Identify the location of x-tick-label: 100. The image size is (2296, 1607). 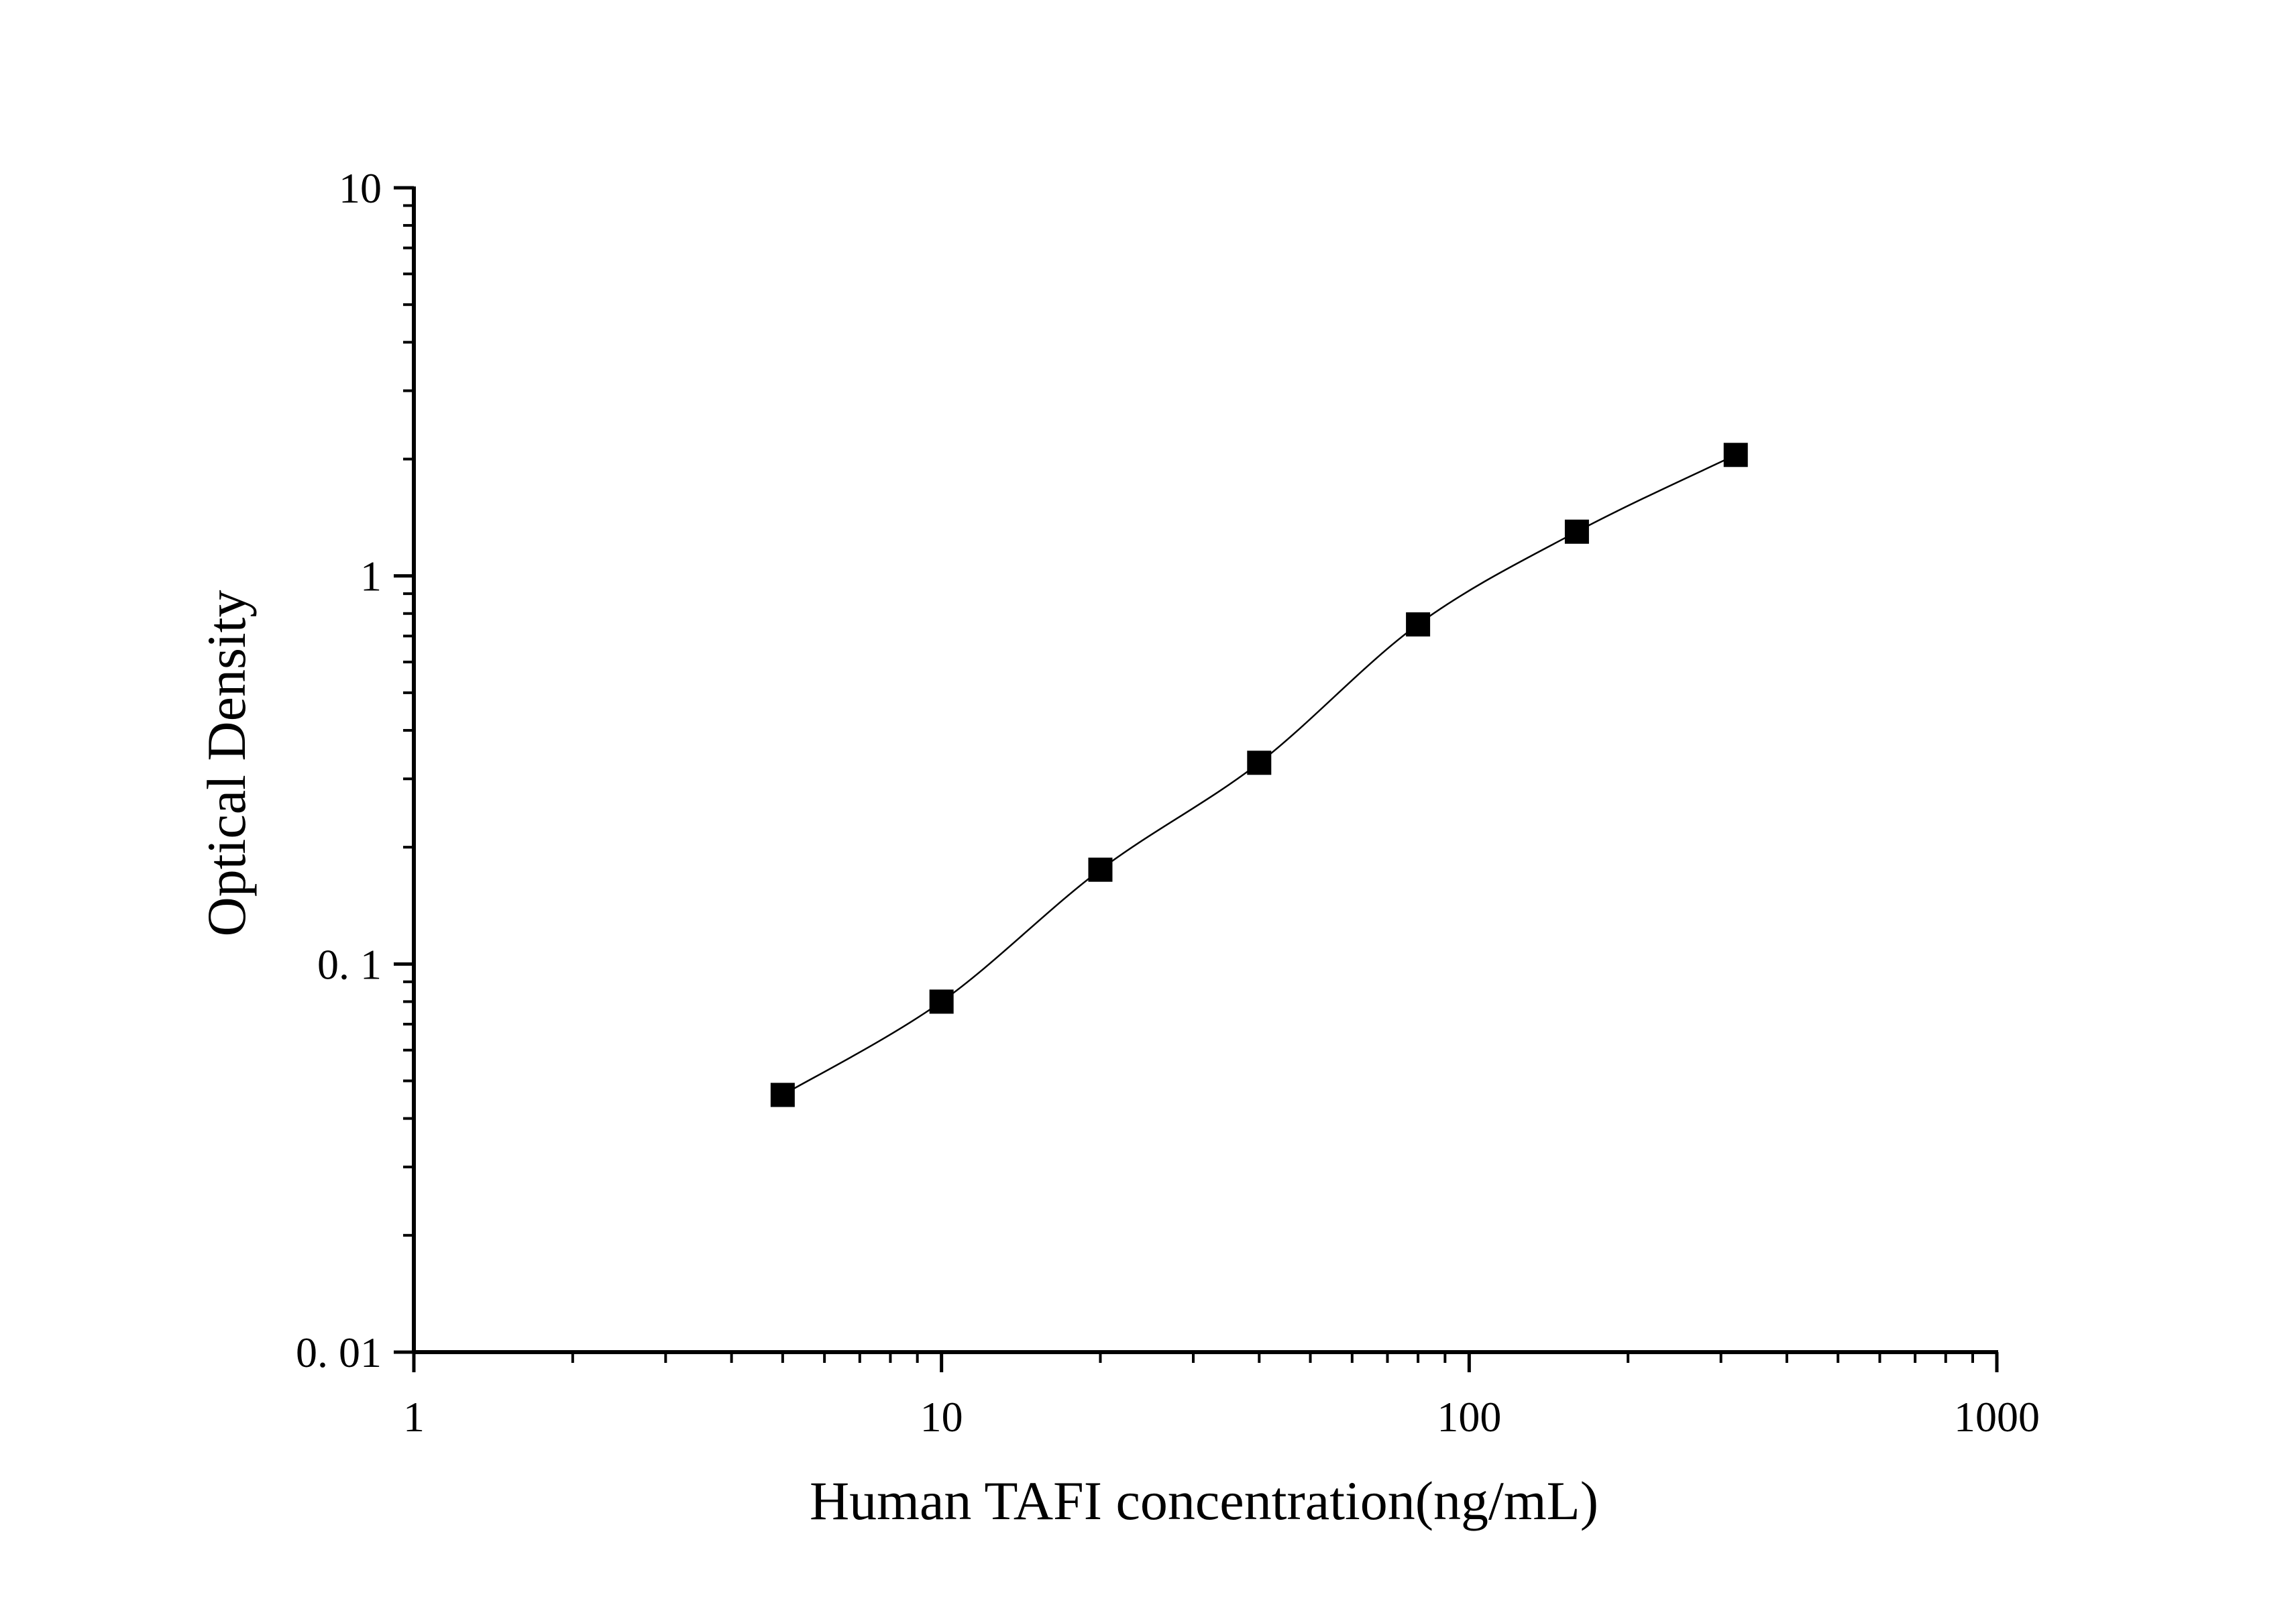
(1469, 1417).